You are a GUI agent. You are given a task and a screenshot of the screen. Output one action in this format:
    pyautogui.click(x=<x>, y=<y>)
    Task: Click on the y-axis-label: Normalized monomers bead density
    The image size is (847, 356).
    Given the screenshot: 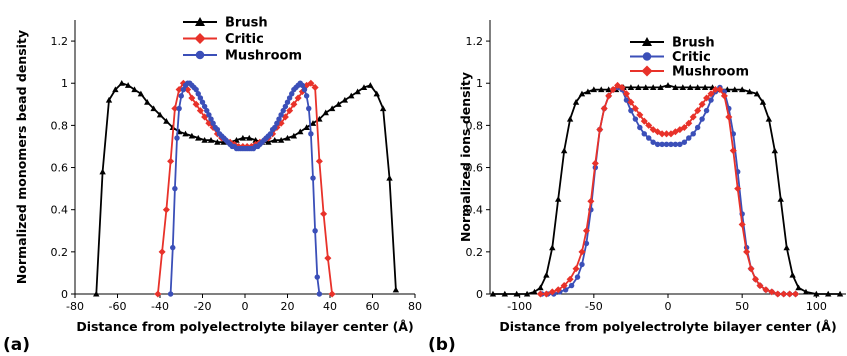 What is the action you would take?
    pyautogui.click(x=21, y=157)
    